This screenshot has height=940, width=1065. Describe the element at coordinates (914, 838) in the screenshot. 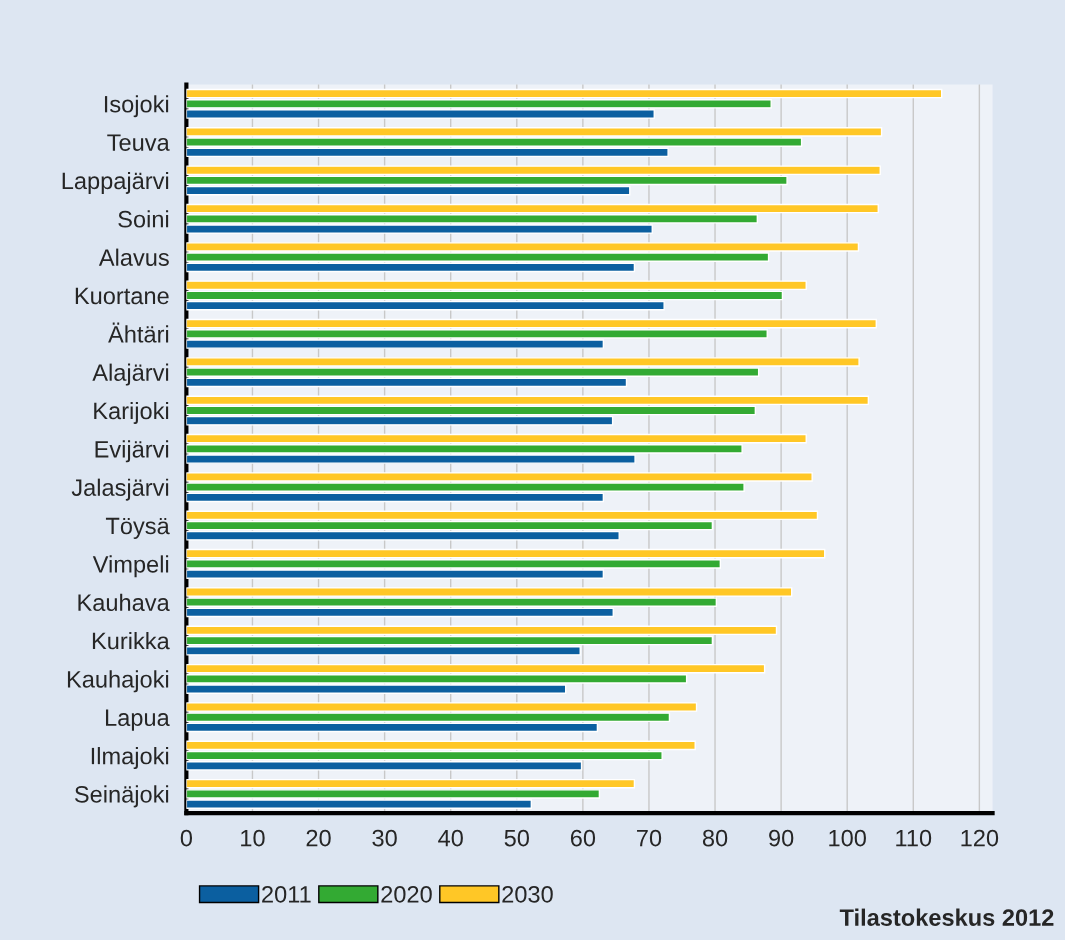

I see `x-tick-label: 110` at that location.